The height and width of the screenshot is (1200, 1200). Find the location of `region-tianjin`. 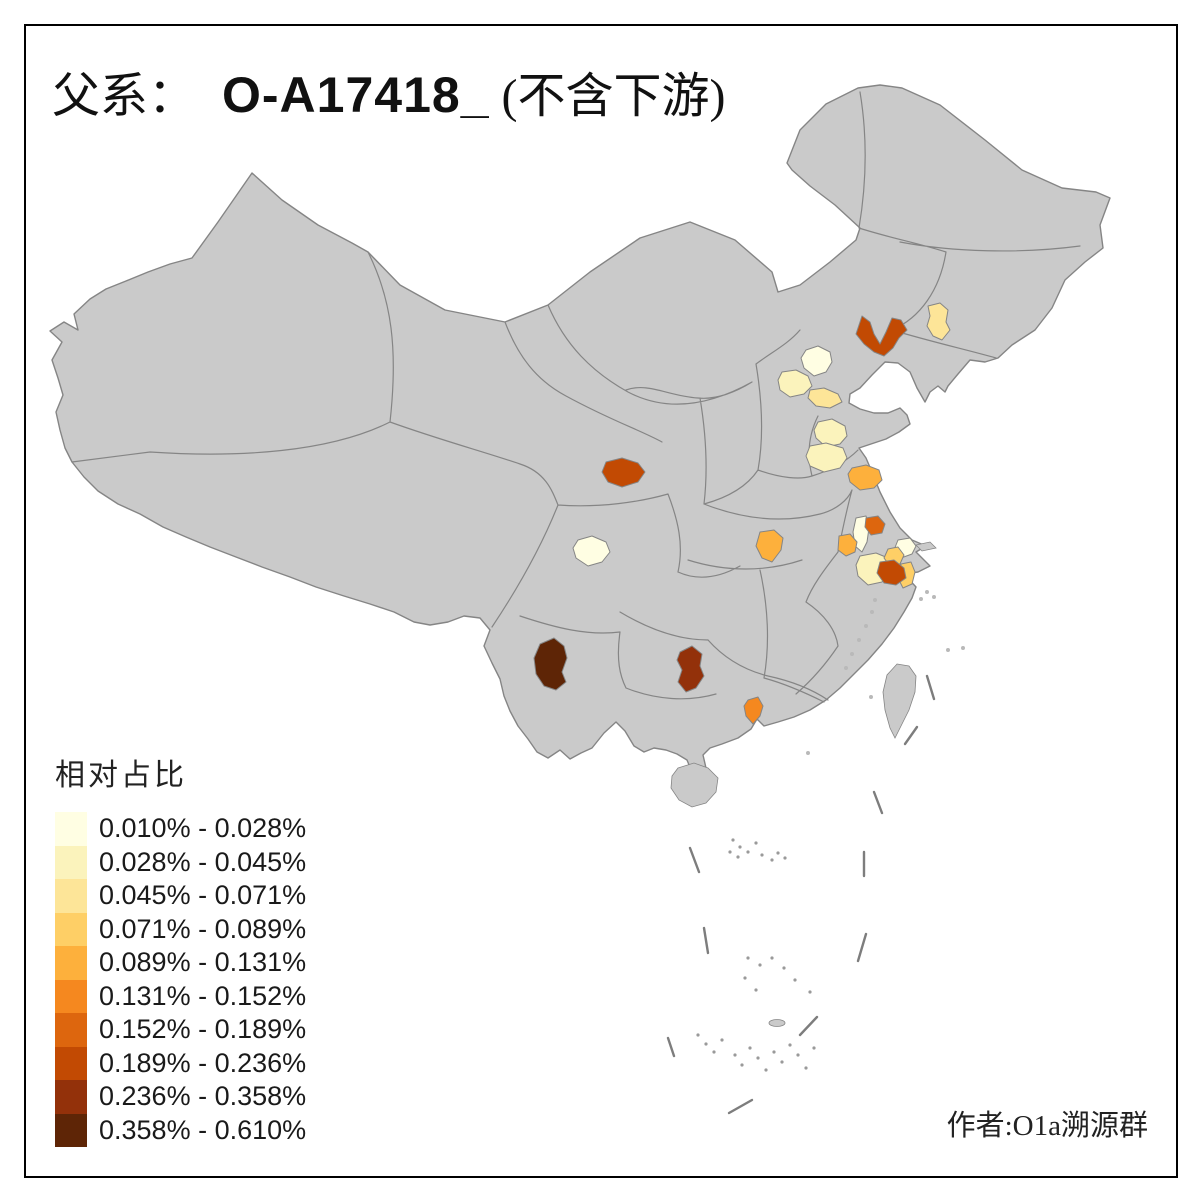

region-tianjin is located at coordinates (825, 398).